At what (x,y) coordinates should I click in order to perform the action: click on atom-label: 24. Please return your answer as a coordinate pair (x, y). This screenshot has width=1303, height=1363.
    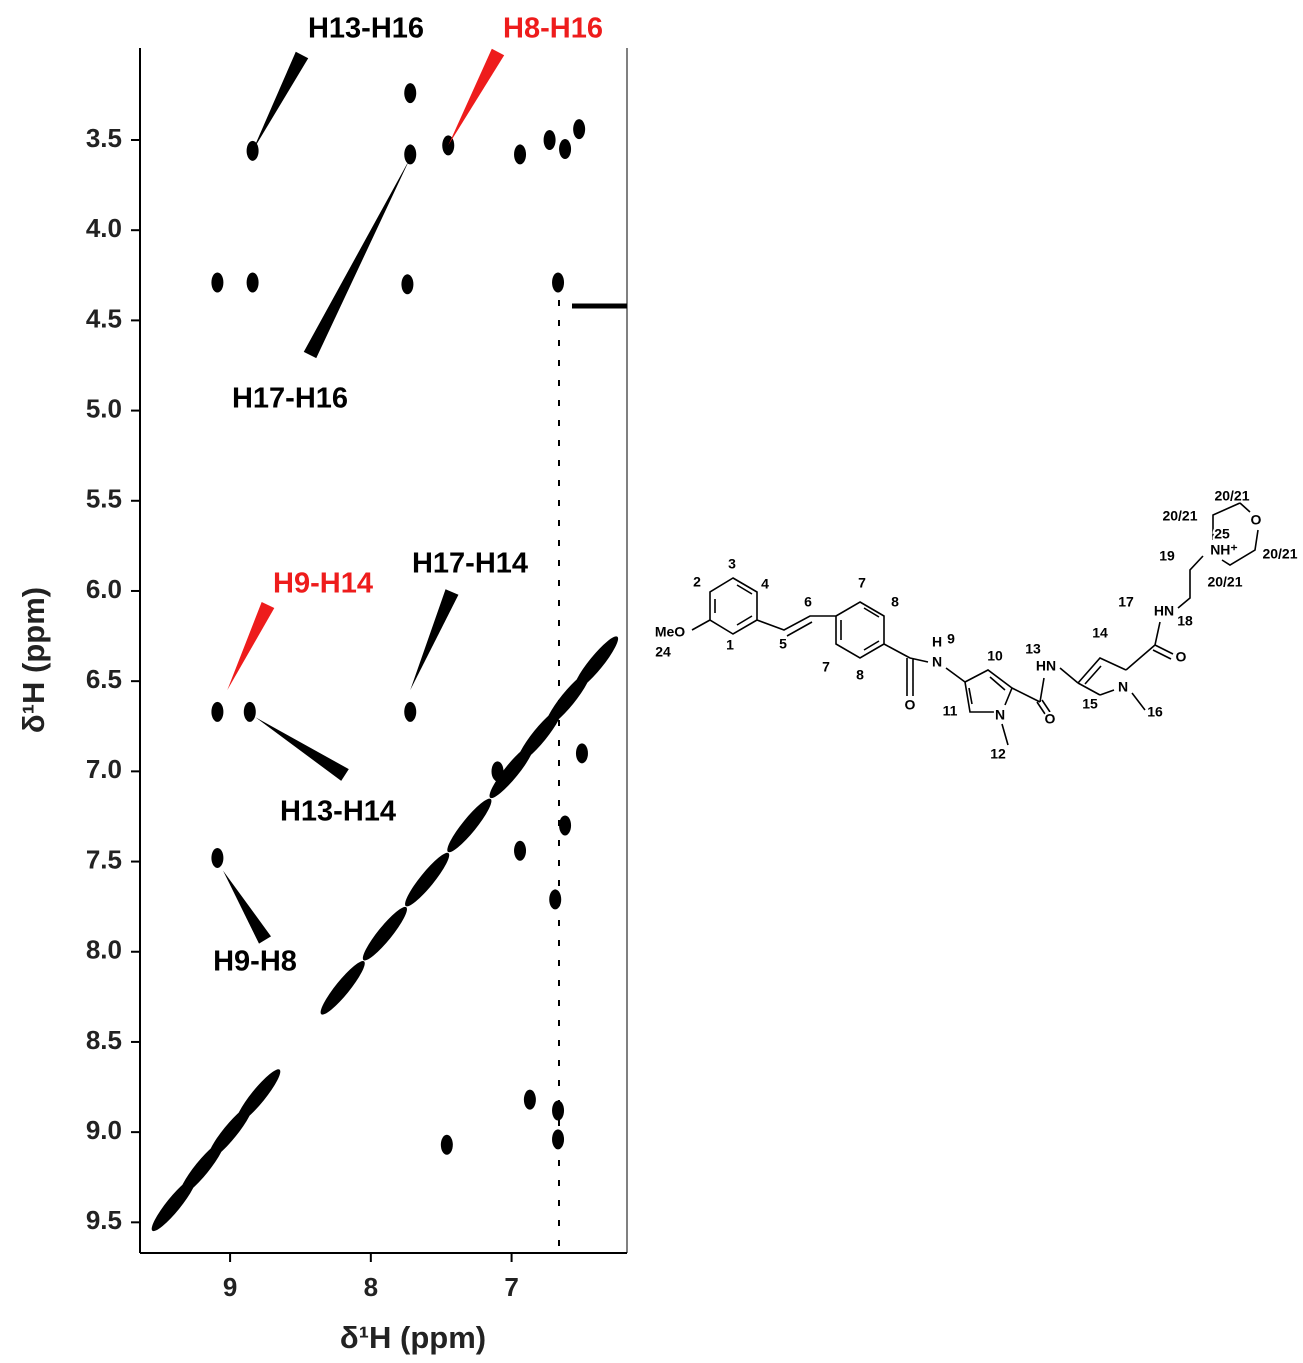
    Looking at the image, I should click on (663, 652).